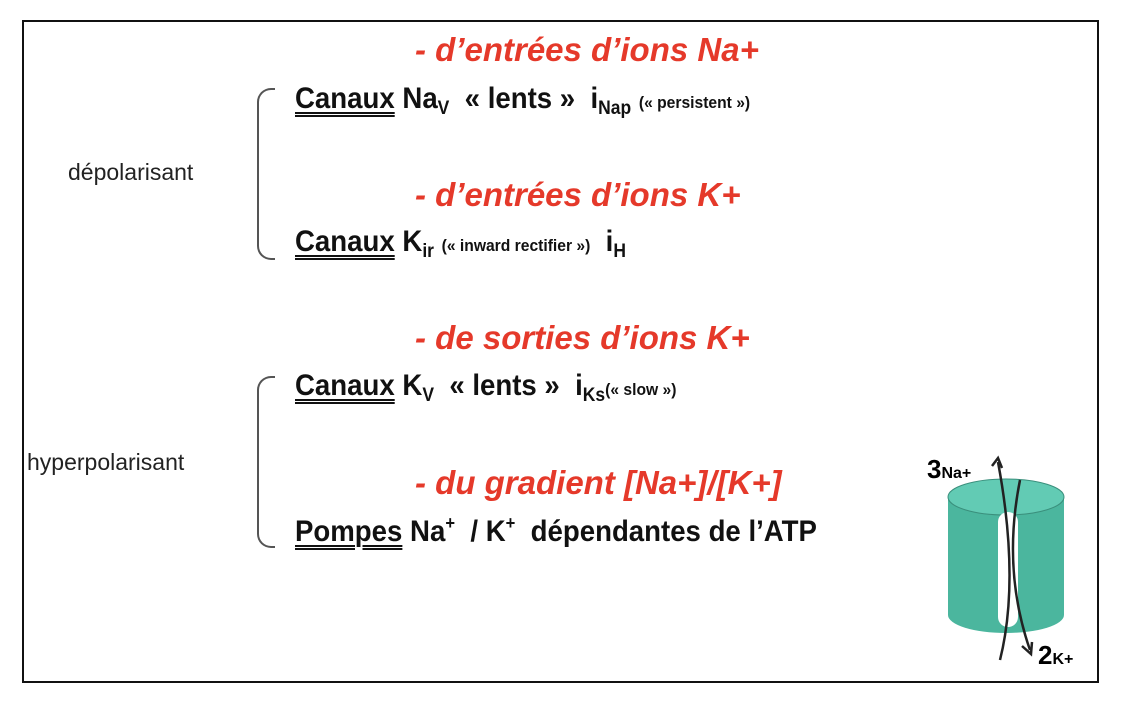 This screenshot has width=1130, height=709. I want to click on na-sup: +, so click(450, 523).